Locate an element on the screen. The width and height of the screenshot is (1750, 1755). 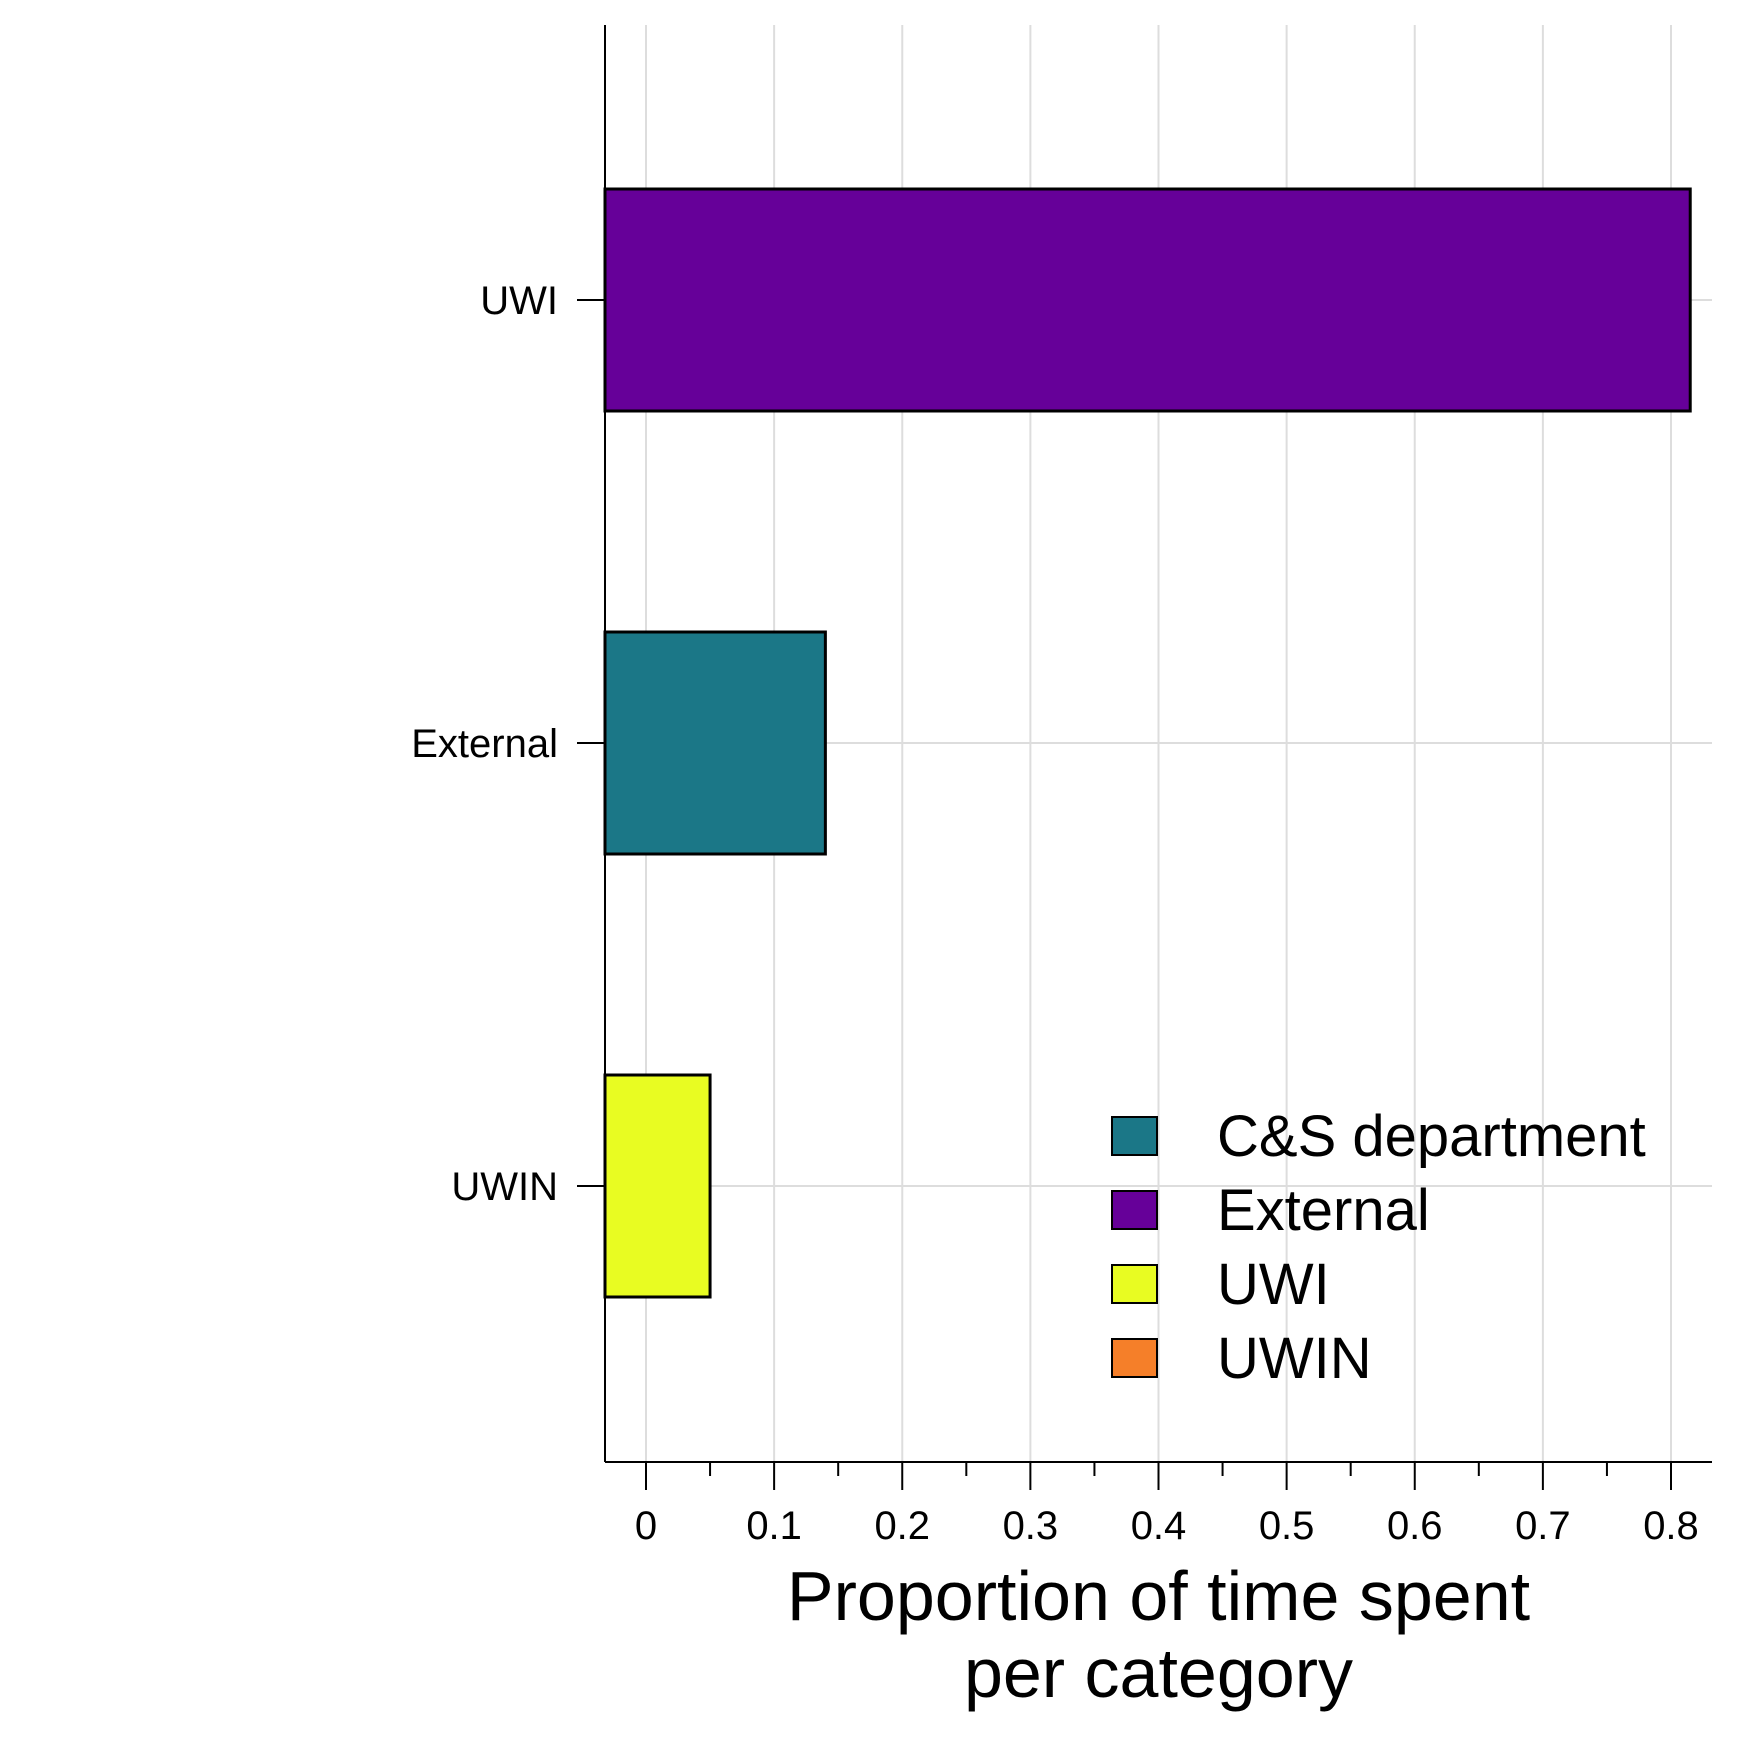
x-tick-label-1: 0.1 is located at coordinates (774, 1526).